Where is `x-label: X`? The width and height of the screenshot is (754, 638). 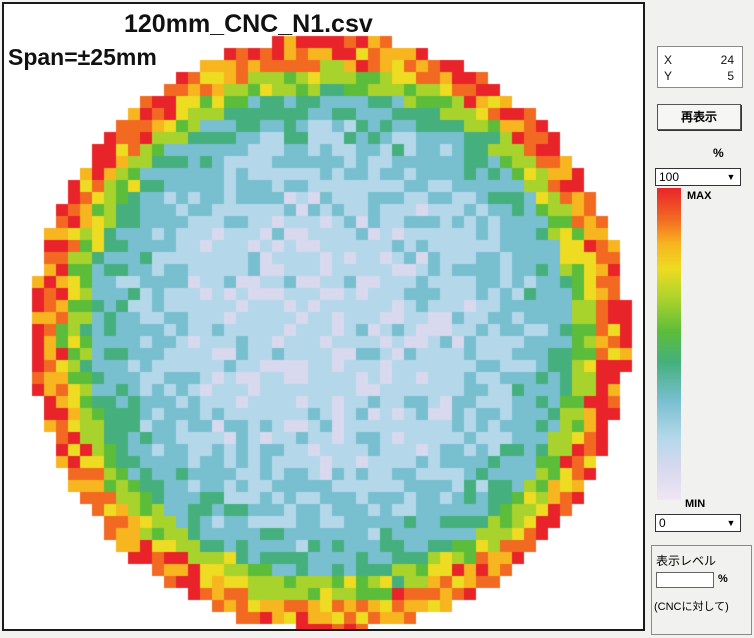 x-label: X is located at coordinates (668, 60).